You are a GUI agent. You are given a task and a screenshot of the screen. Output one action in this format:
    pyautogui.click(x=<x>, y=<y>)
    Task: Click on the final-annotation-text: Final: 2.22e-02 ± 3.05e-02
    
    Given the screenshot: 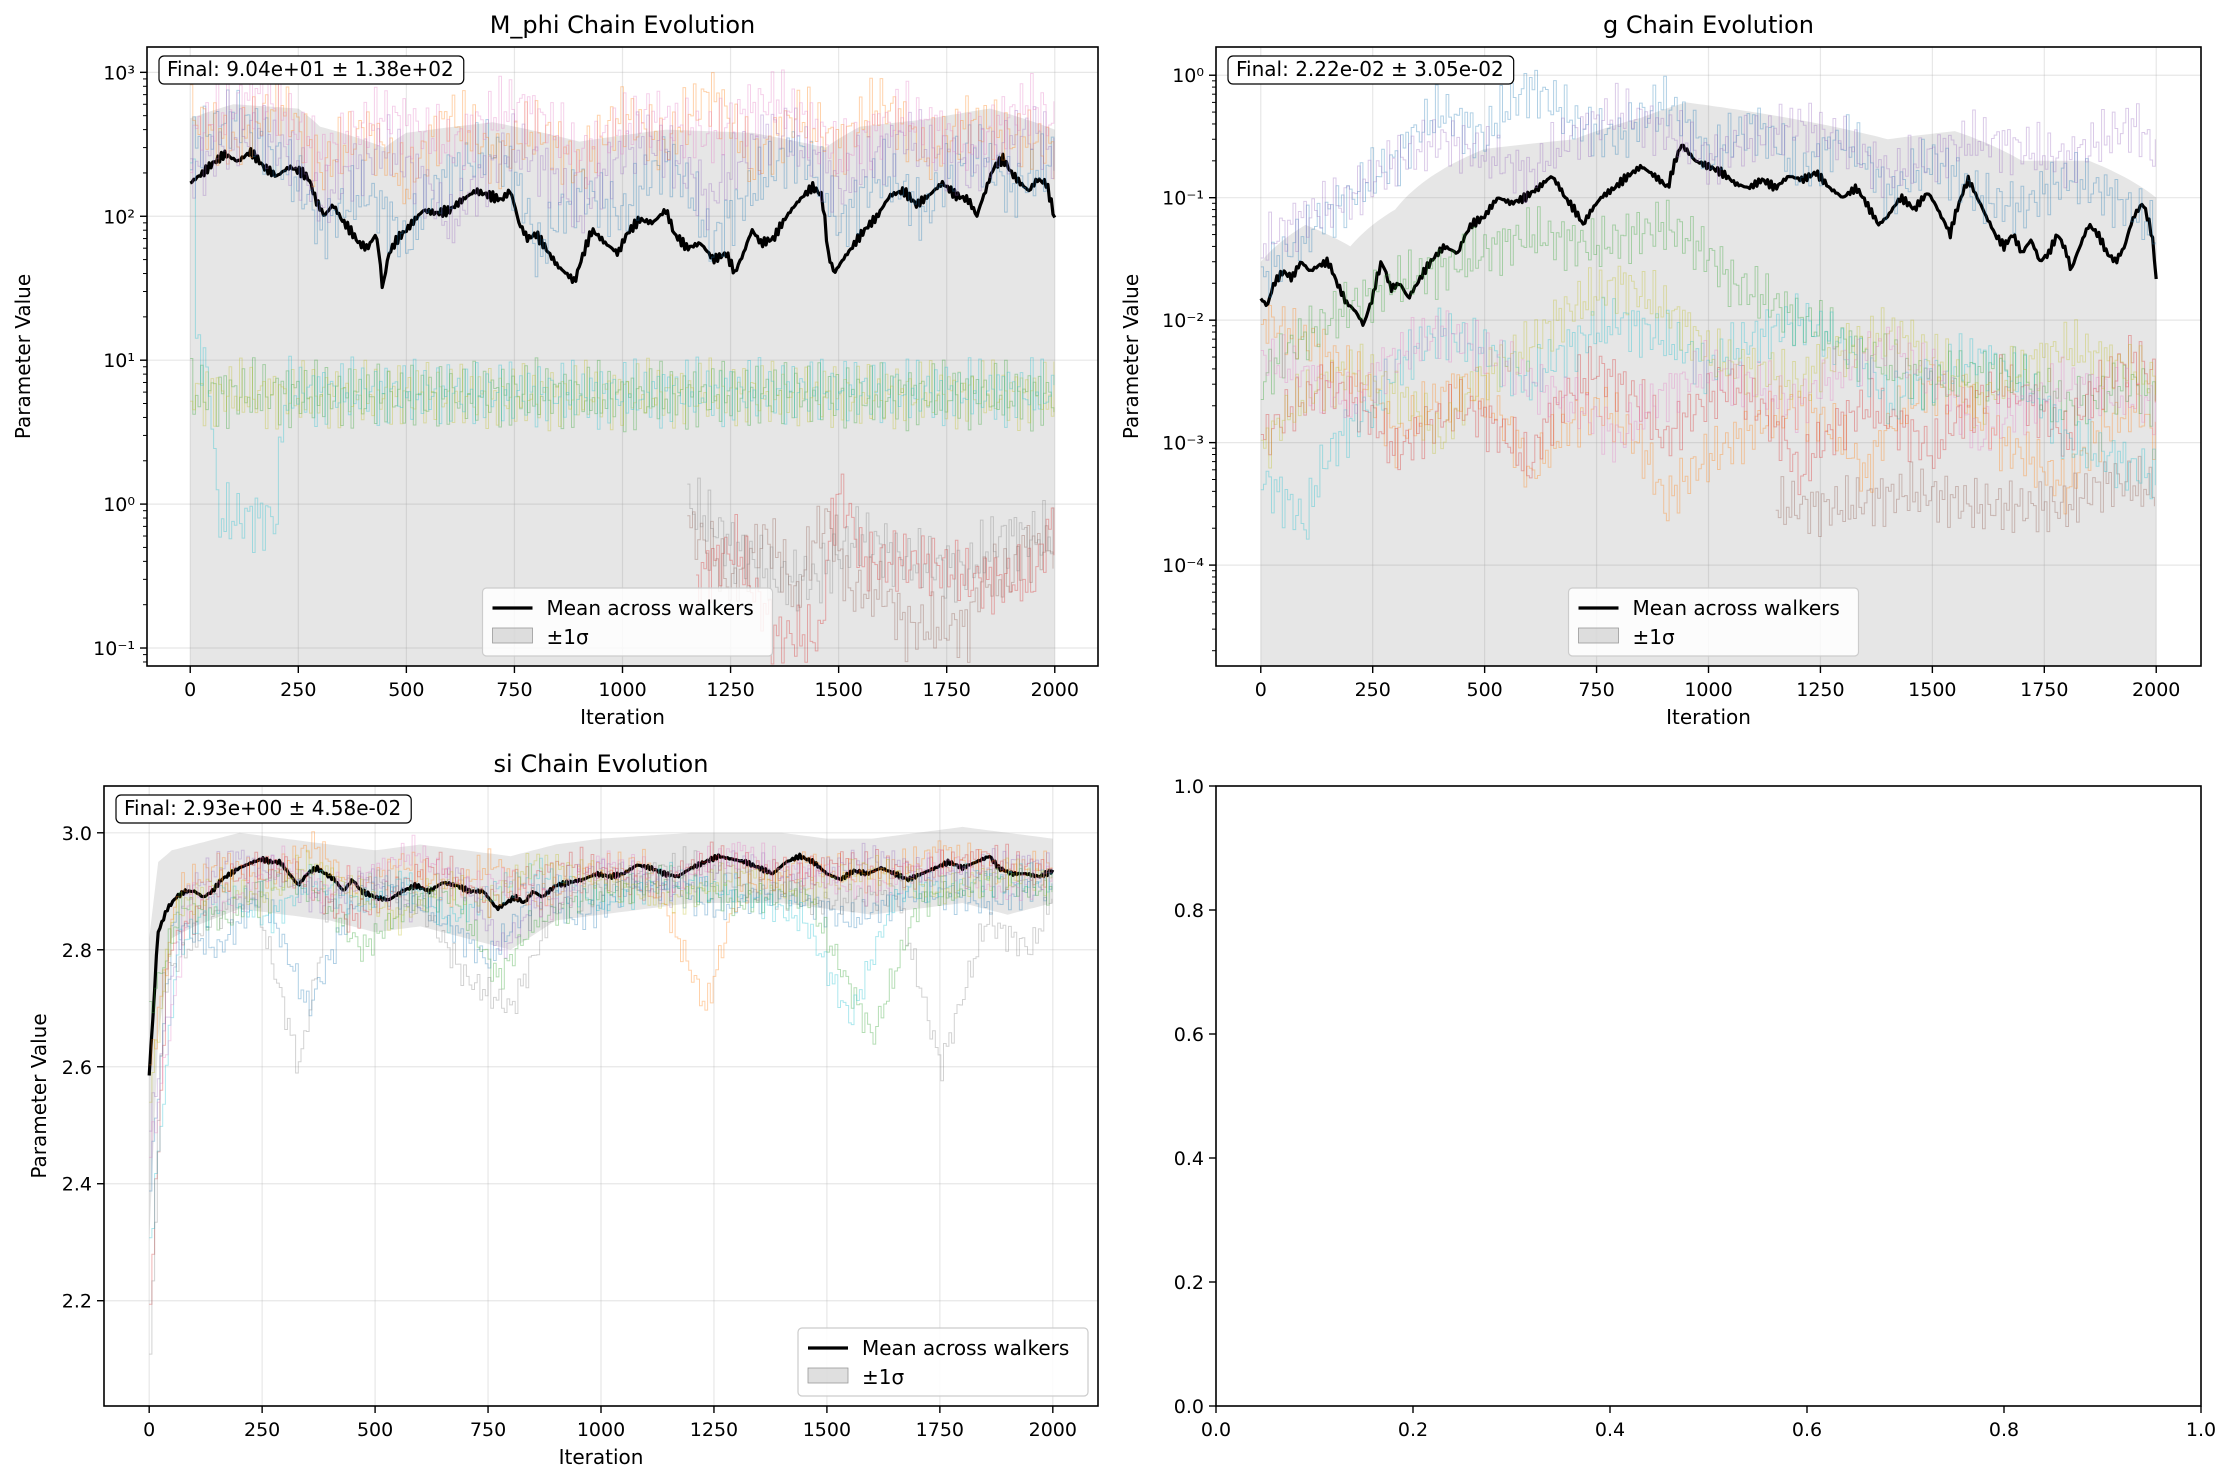 What is the action you would take?
    pyautogui.click(x=1370, y=69)
    